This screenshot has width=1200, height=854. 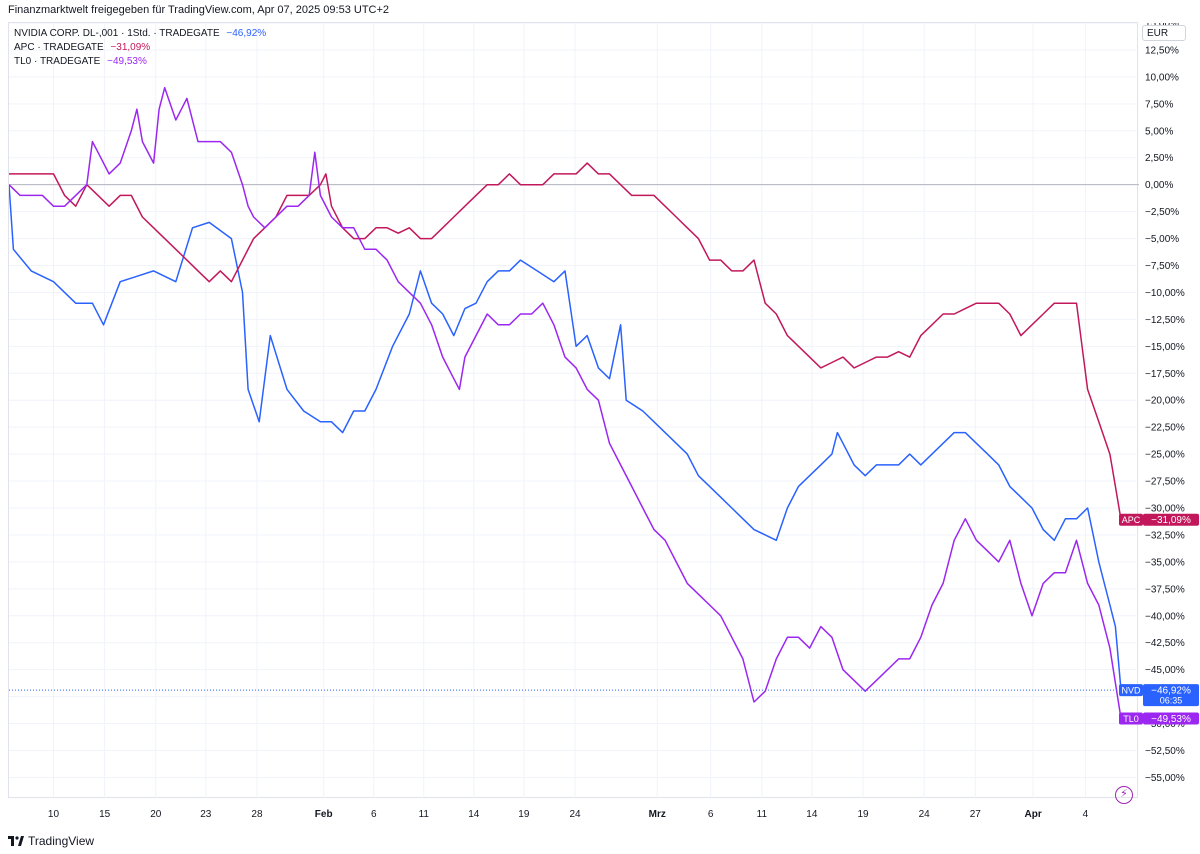 What do you see at coordinates (1165, 428) in the screenshot?
I see `y-tick-label: −22,50%` at bounding box center [1165, 428].